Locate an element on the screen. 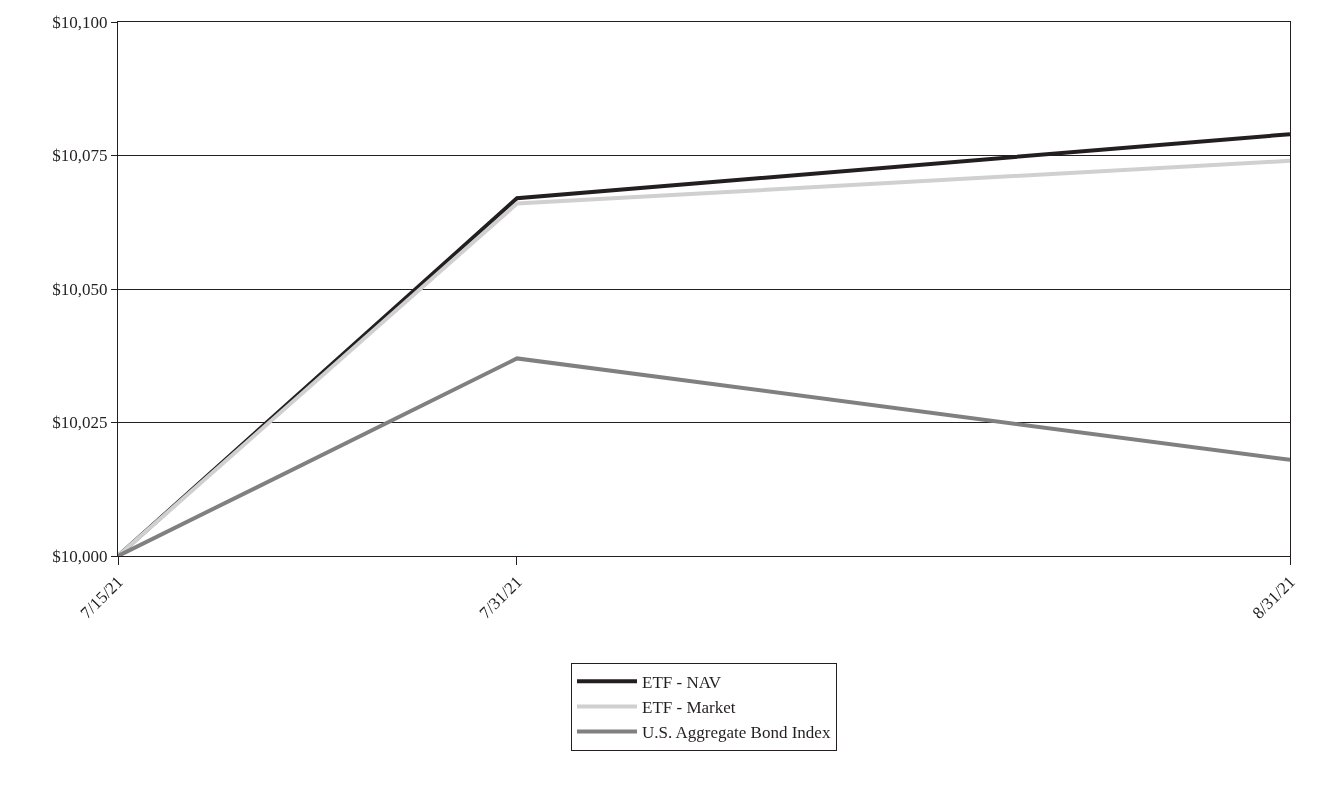 The height and width of the screenshot is (796, 1330). y-tick-label: $10,050 is located at coordinates (80, 289).